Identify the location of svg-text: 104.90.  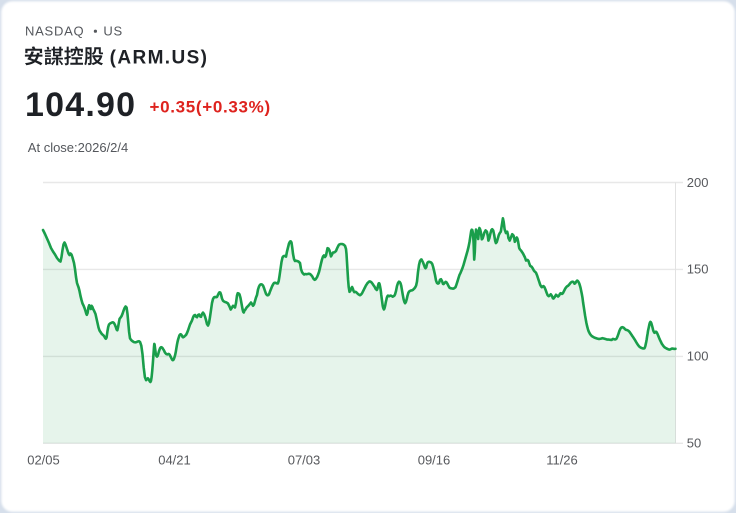
(80, 105).